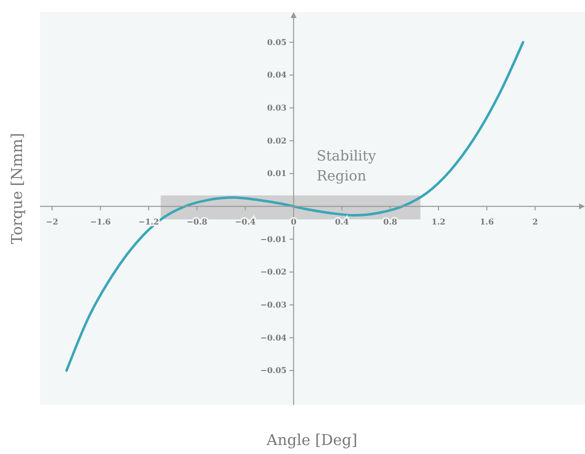 The height and width of the screenshot is (454, 585). Describe the element at coordinates (101, 221) in the screenshot. I see `x-tick-label: −1.6` at that location.